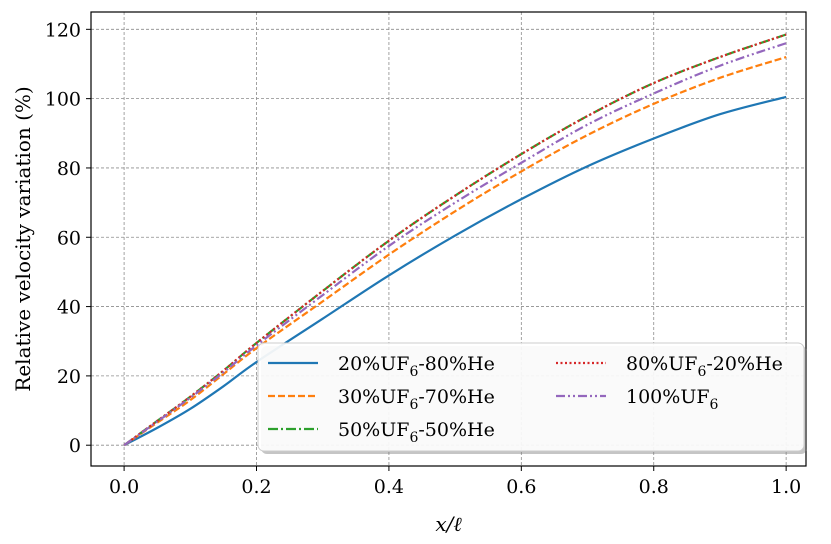 Image resolution: width=831 pixels, height=544 pixels. Describe the element at coordinates (416, 399) in the screenshot. I see `legend-label: 30%UF6-70%He` at that location.